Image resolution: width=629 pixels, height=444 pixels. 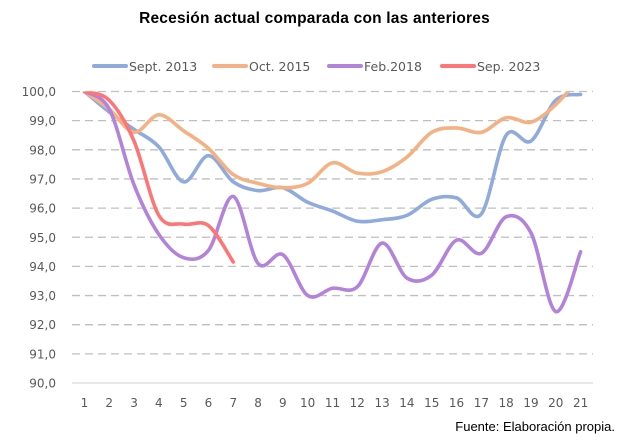 What do you see at coordinates (555, 403) in the screenshot?
I see `x-tick-label: 20` at bounding box center [555, 403].